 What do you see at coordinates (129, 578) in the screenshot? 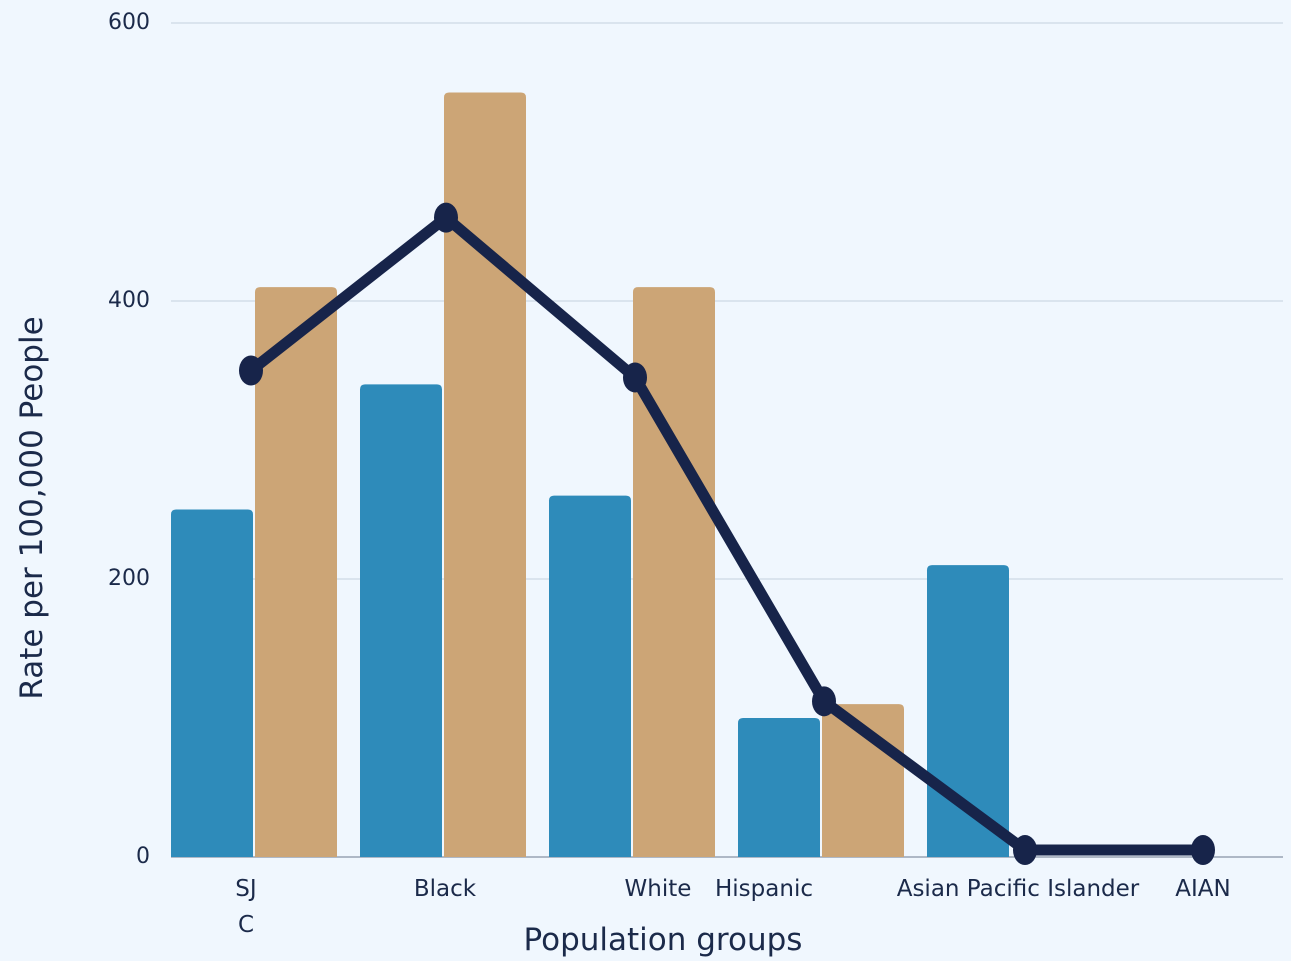
I see `y-tick-label-1: 200` at bounding box center [129, 578].